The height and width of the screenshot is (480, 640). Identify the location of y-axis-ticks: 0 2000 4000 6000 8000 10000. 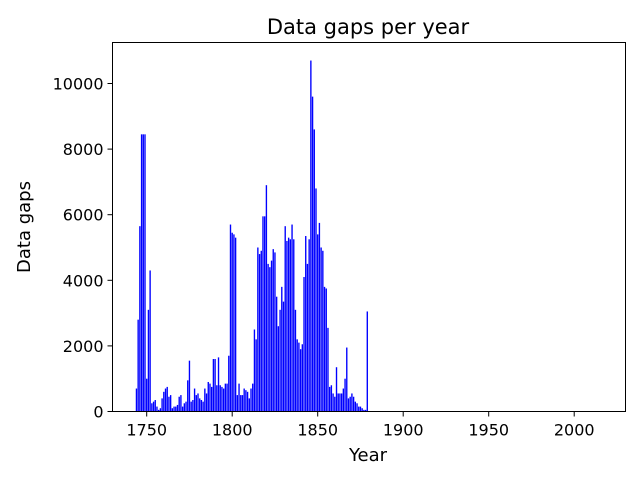
(83, 248).